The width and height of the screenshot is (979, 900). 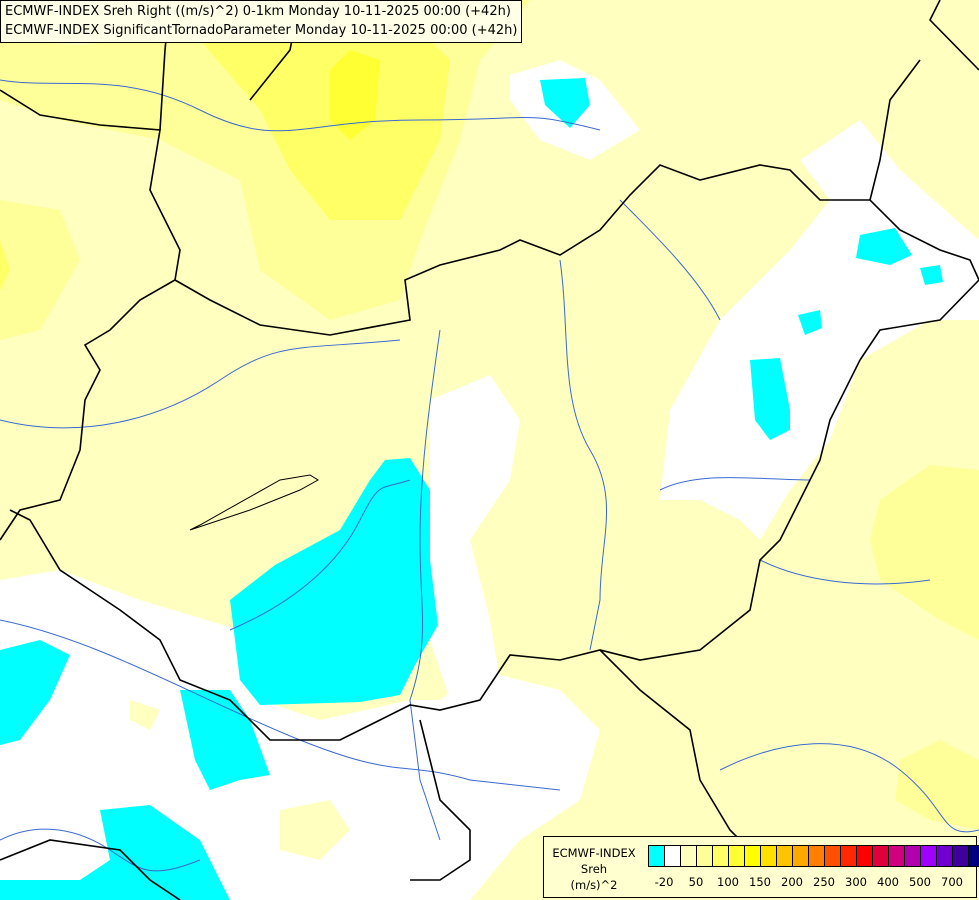 I want to click on yellow-in-white, so click(x=240, y=780).